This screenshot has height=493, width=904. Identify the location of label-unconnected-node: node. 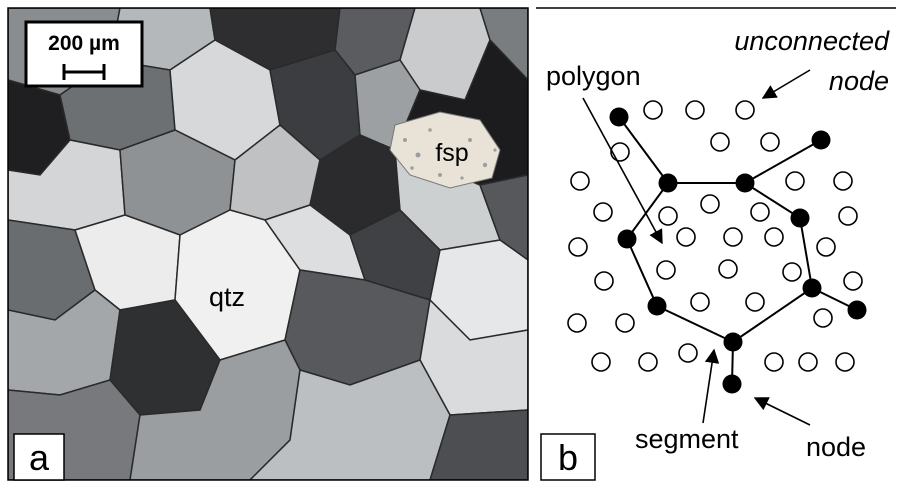
(859, 81).